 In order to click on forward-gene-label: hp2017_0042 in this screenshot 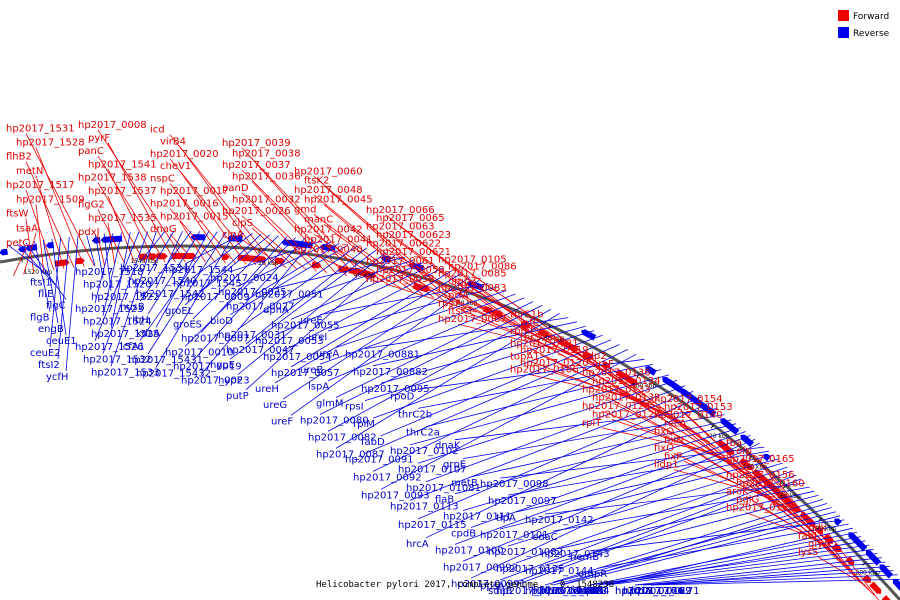, I will do `click(328, 229)`.